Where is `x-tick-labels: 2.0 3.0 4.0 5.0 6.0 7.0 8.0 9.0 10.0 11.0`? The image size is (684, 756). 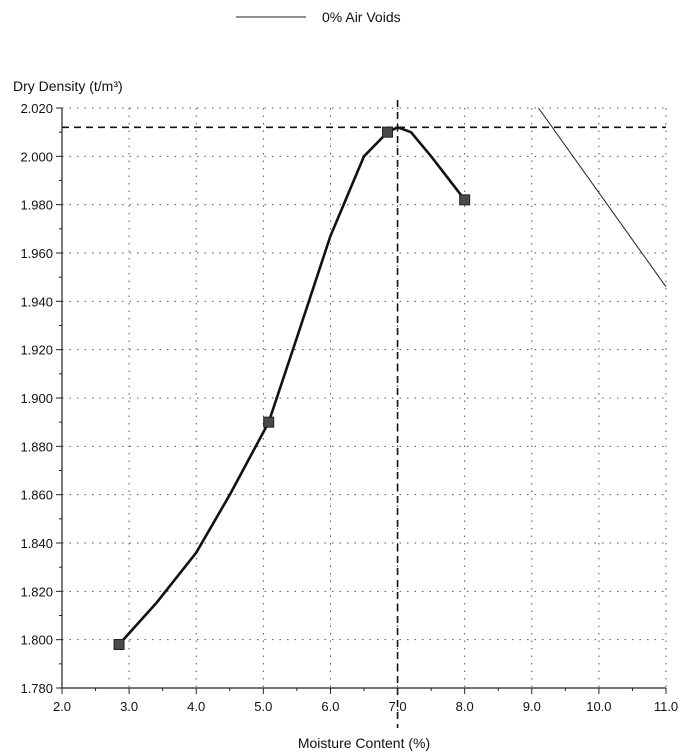
x-tick-labels: 2.0 3.0 4.0 5.0 6.0 7.0 8.0 9.0 10.0 11.0 is located at coordinates (365, 706).